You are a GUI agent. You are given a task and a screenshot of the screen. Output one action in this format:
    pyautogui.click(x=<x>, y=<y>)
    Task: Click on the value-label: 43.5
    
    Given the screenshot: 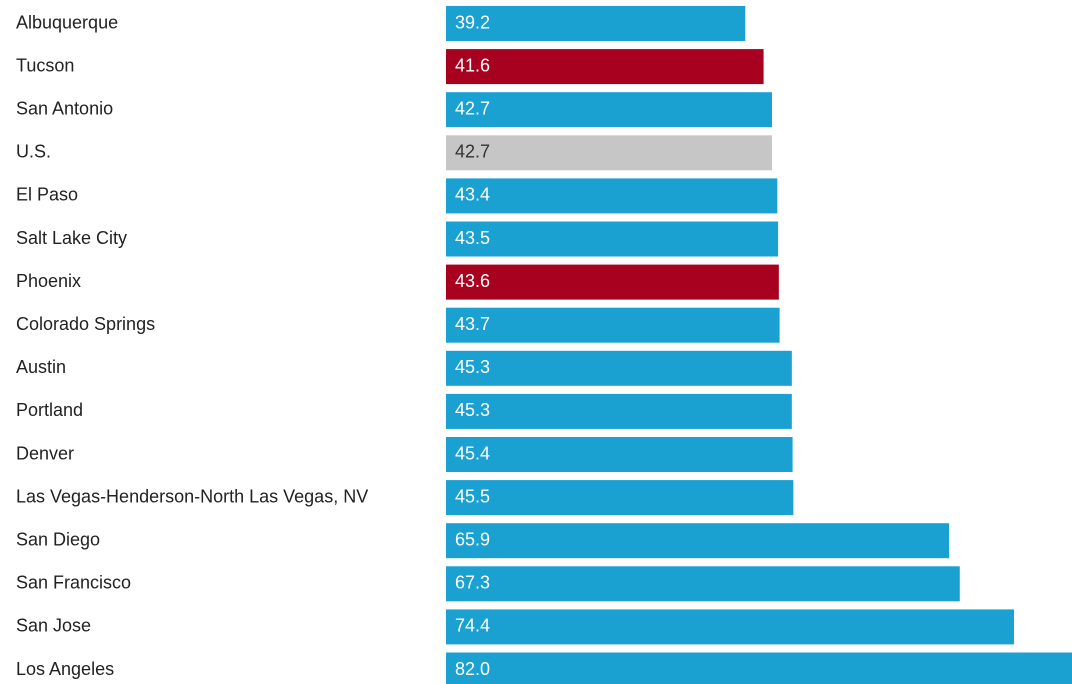 What is the action you would take?
    pyautogui.click(x=472, y=238)
    